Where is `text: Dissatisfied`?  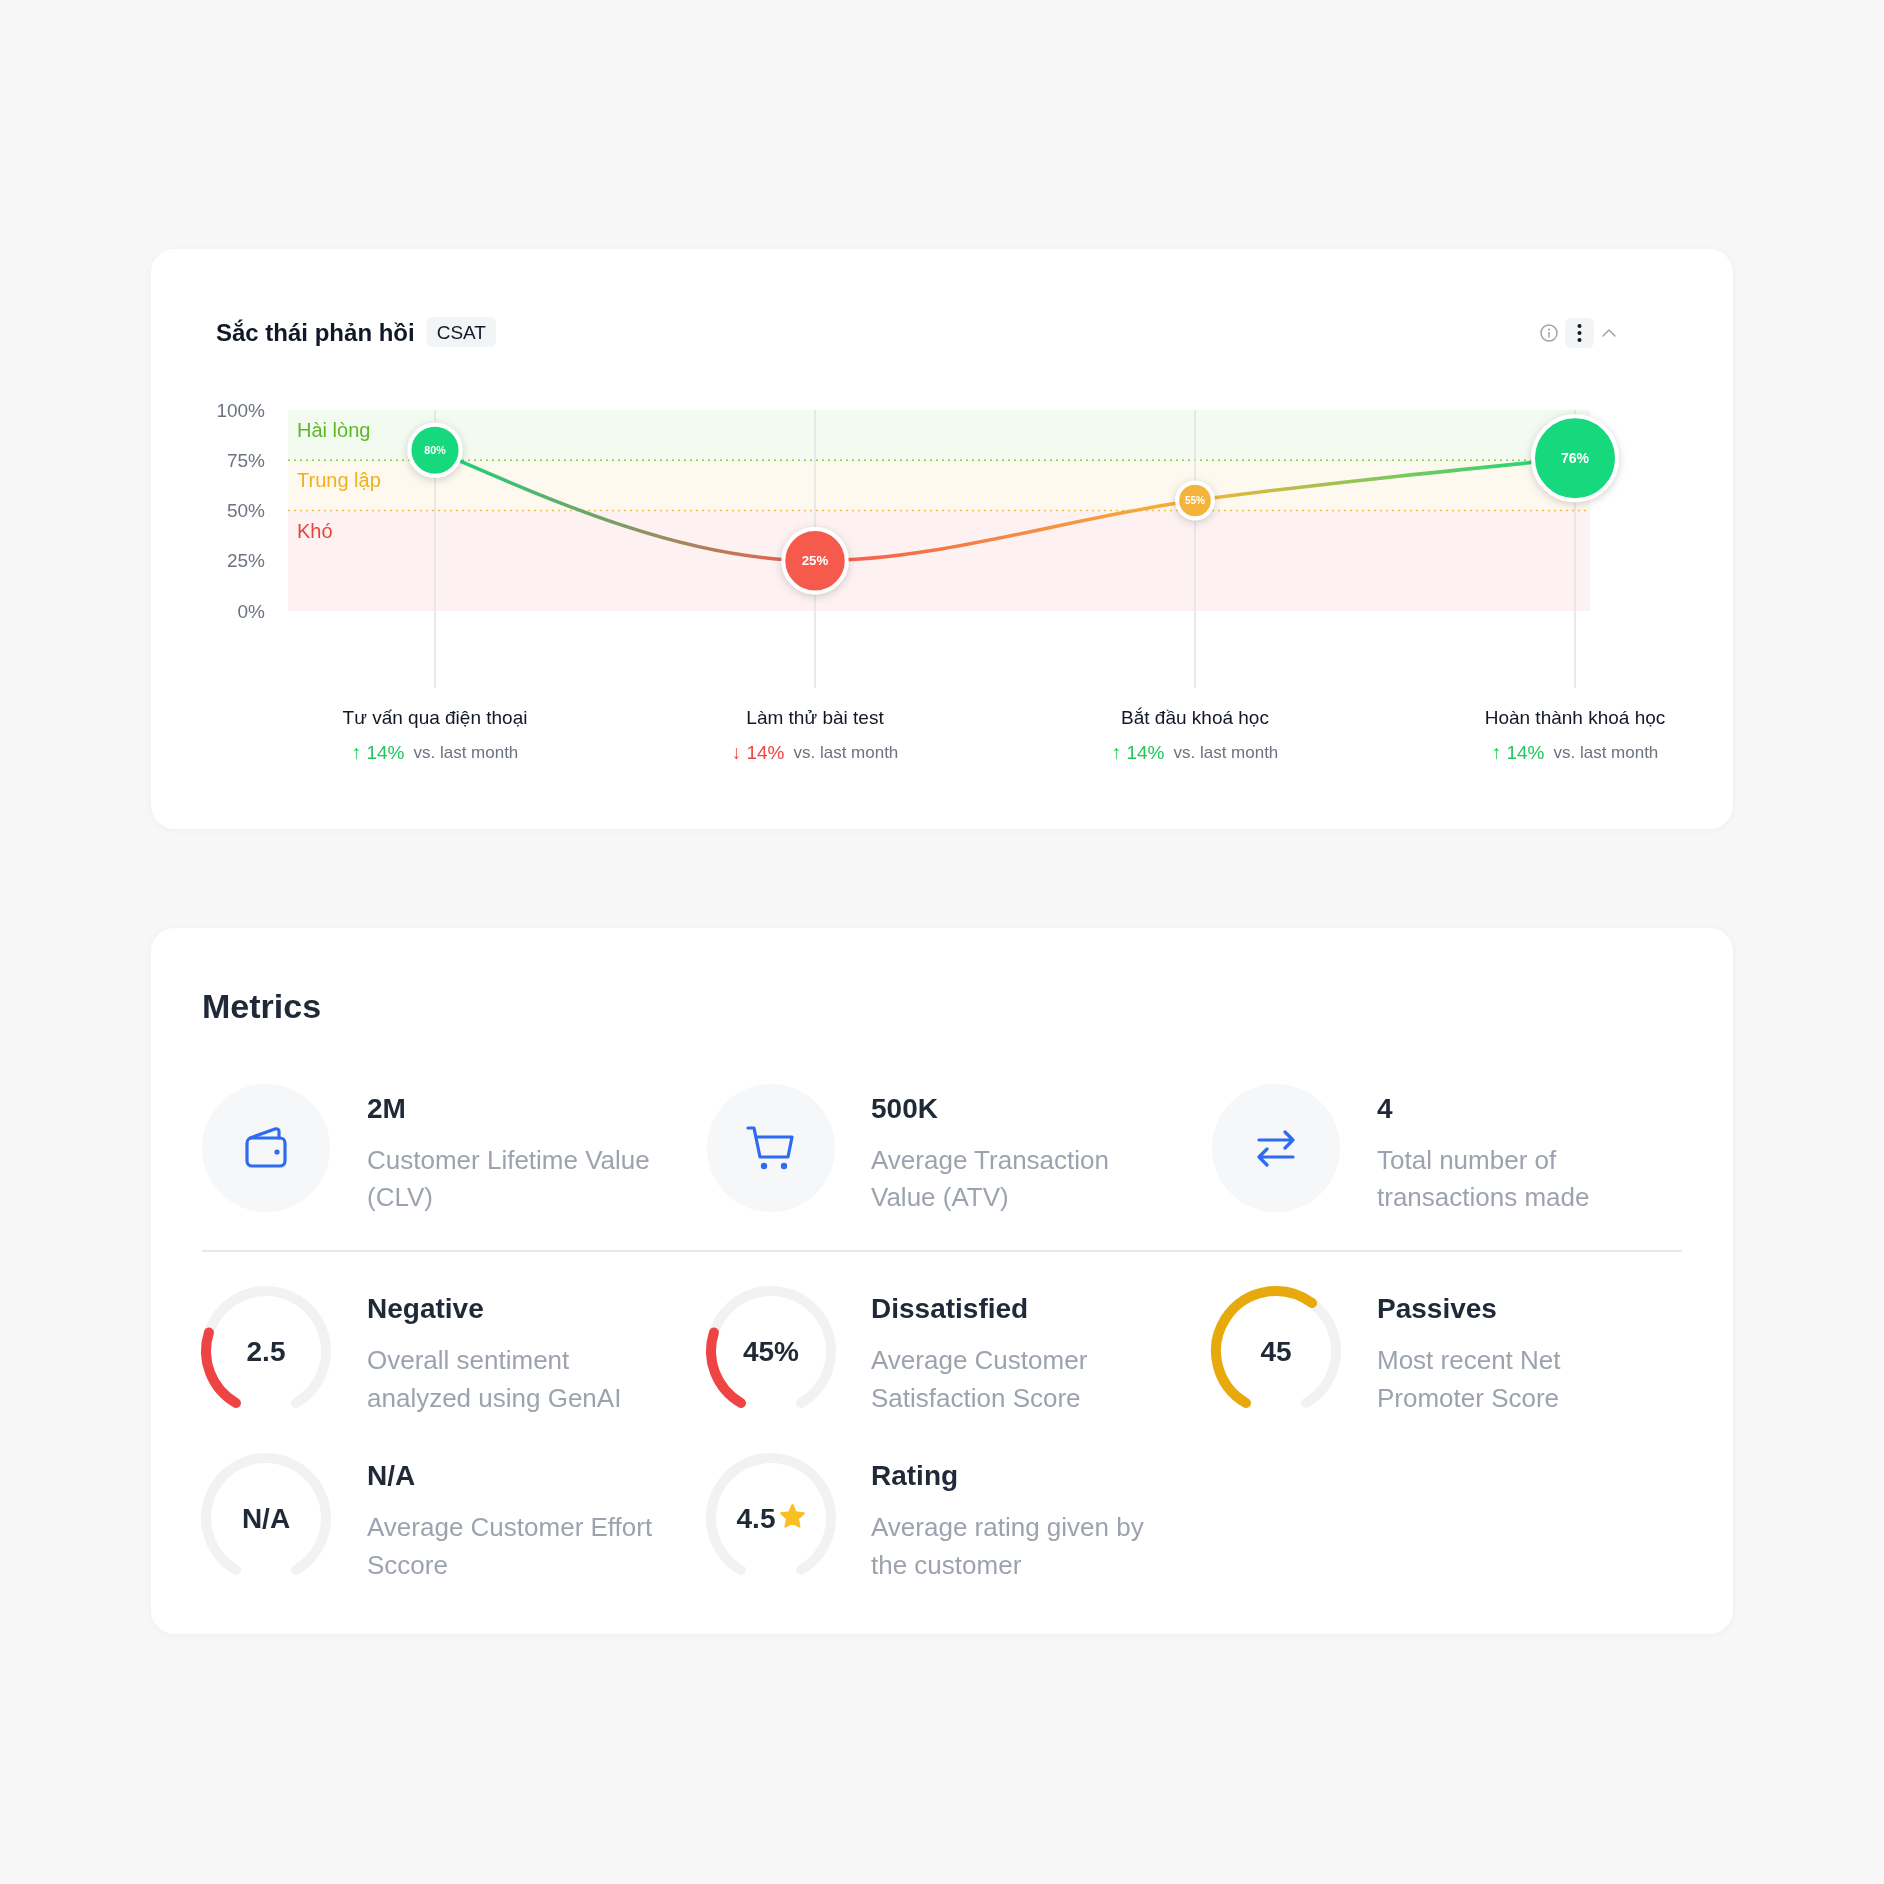 text: Dissatisfied is located at coordinates (950, 1308).